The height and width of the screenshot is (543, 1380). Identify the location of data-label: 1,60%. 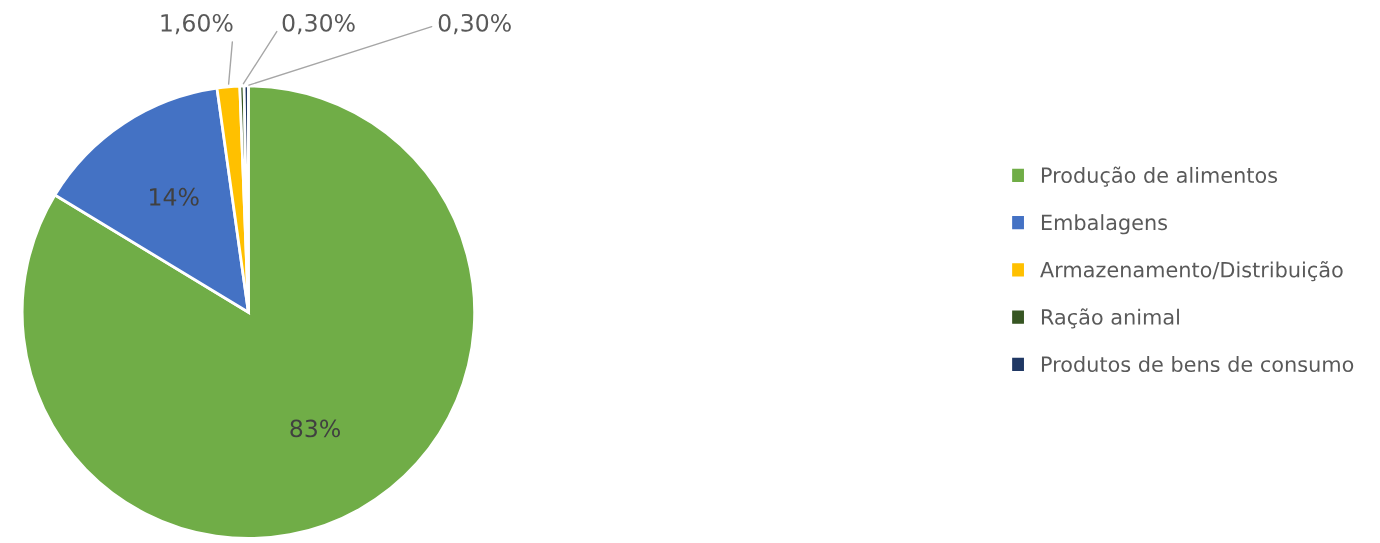
(197, 24).